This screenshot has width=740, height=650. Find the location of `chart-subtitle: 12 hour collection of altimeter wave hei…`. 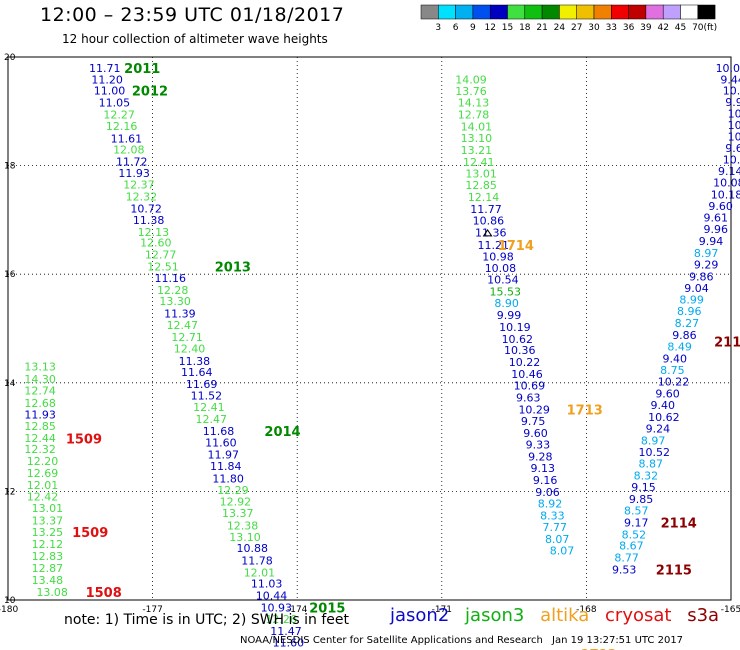

chart-subtitle: 12 hour collection of altimeter wave hei… is located at coordinates (195, 39).